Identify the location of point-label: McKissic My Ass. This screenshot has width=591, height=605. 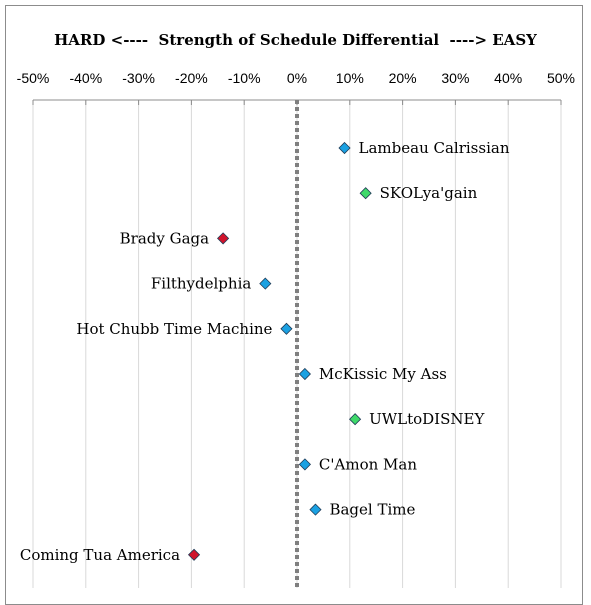
(383, 374).